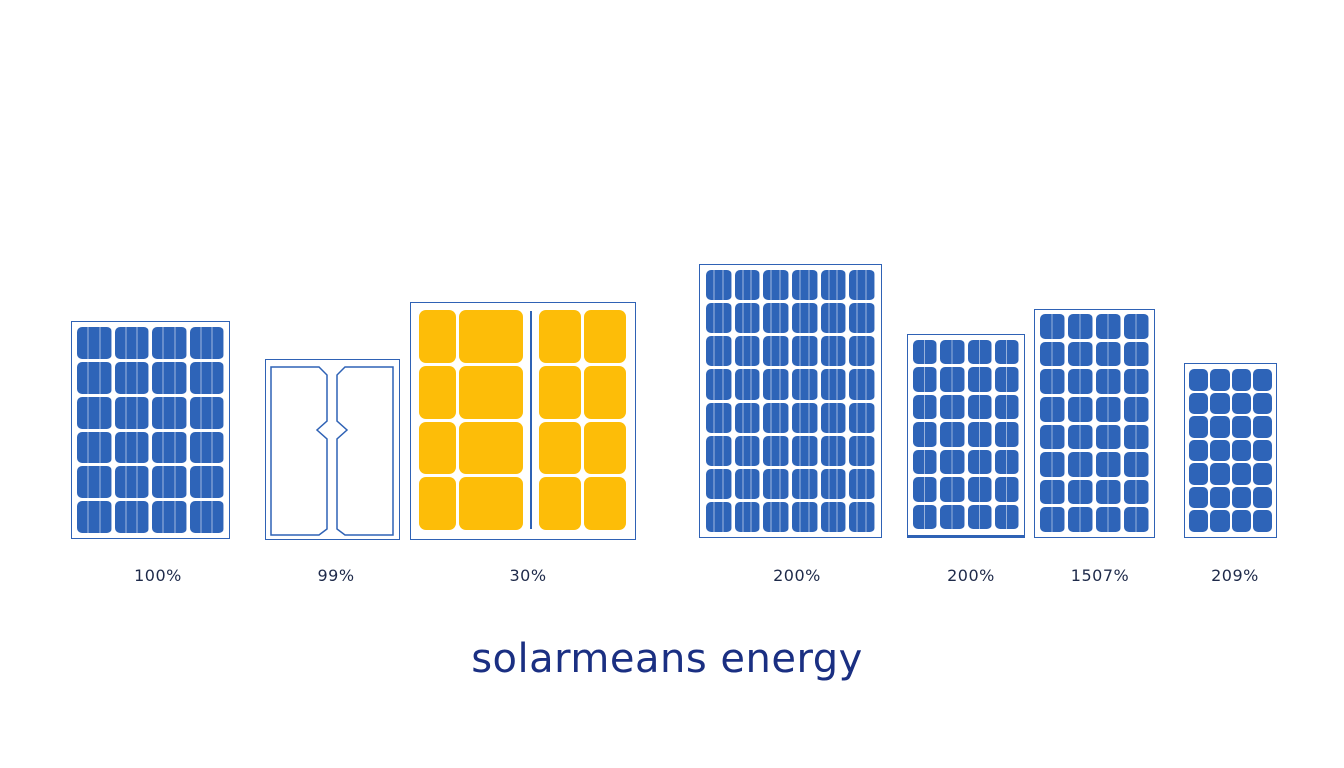 The width and height of the screenshot is (1344, 768). Describe the element at coordinates (797, 575) in the screenshot. I see `efficiency-label-4: 200%` at that location.